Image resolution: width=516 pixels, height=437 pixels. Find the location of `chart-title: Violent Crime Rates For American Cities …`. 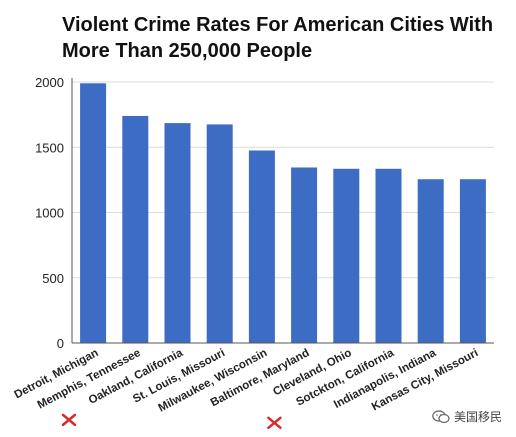

chart-title: Violent Crime Rates For American Cities … is located at coordinates (278, 38).